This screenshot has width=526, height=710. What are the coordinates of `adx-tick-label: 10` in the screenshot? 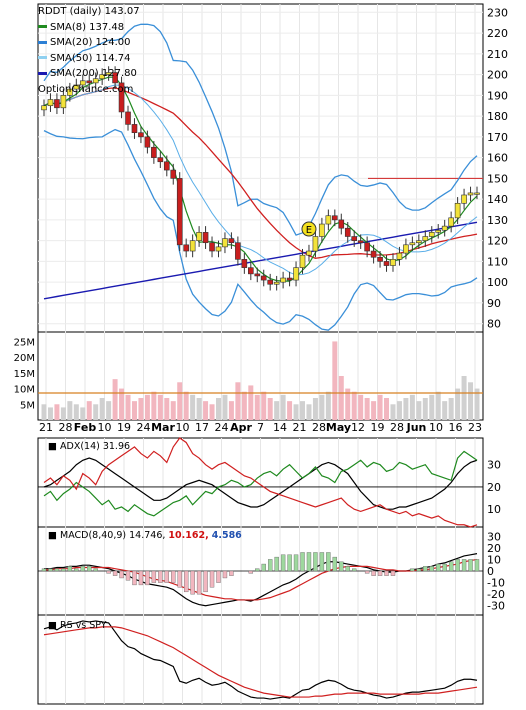 It's located at (494, 509).